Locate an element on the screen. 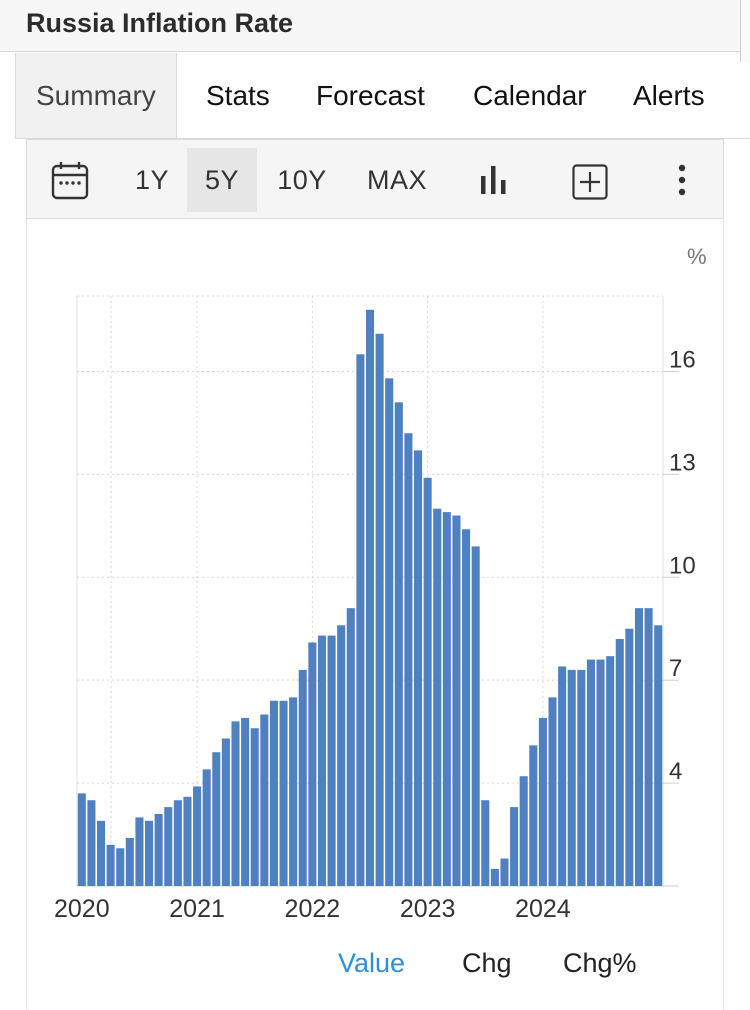 The width and height of the screenshot is (750, 1010). chg-toggle: Chg is located at coordinates (487, 963).